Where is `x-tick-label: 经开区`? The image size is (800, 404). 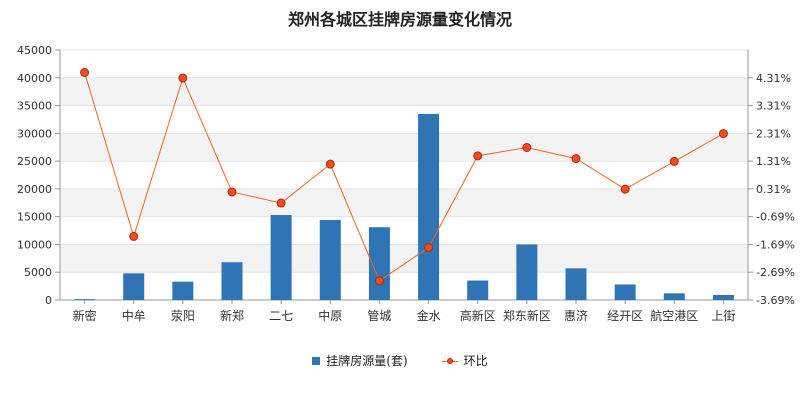 x-tick-label: 经开区 is located at coordinates (625, 316).